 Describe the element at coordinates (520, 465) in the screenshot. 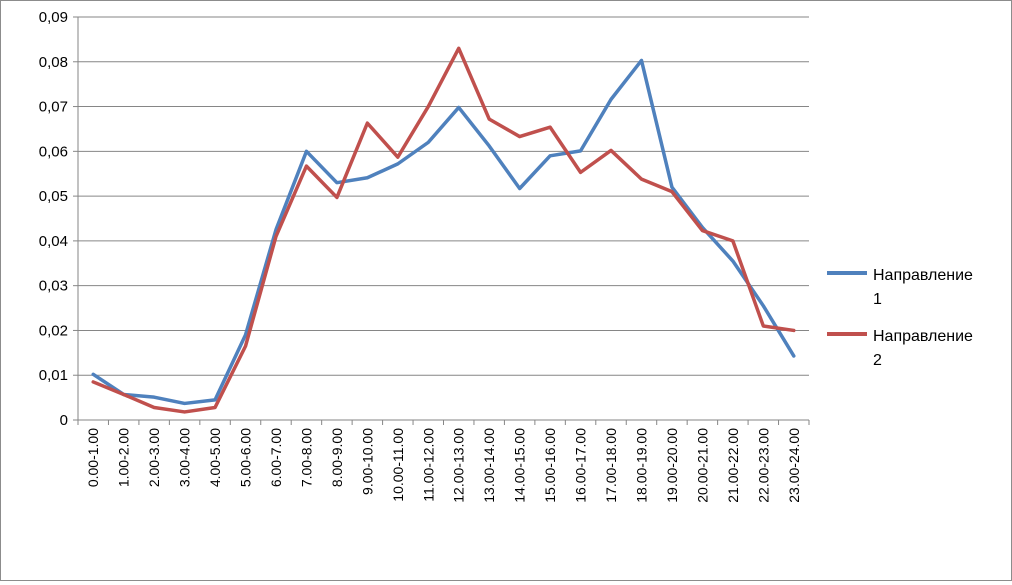

I see `x-tick-label: 14.00-15.00` at that location.